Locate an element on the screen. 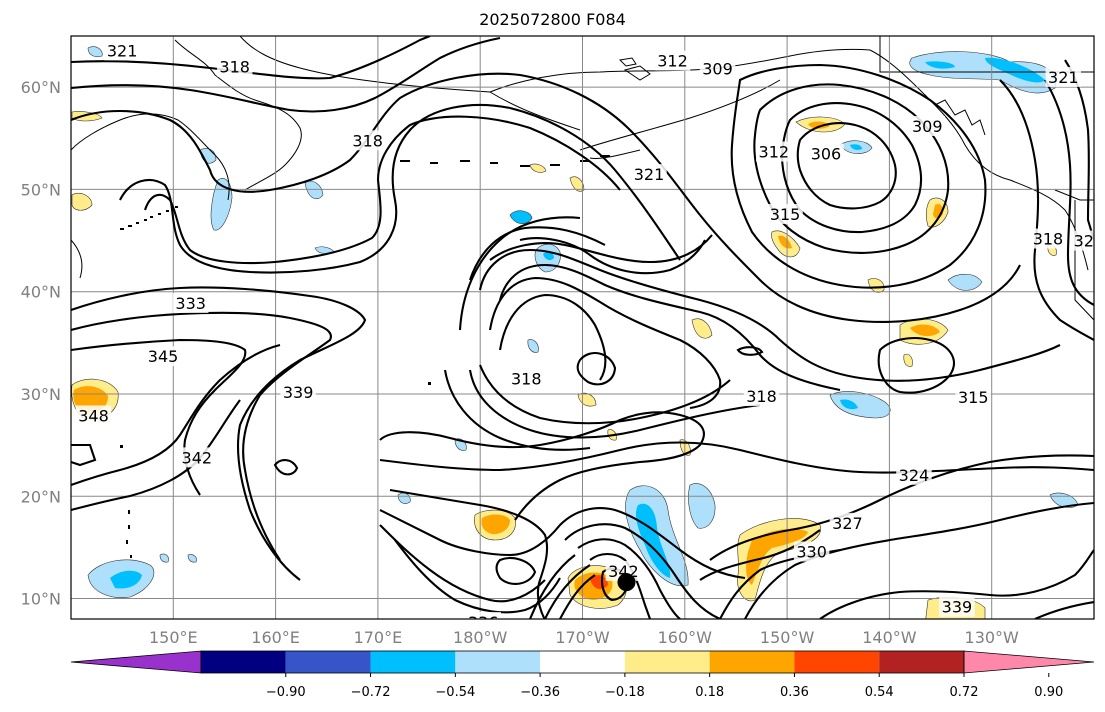 Image resolution: width=1105 pixels, height=712 pixels. lon-tick-label: 160°W is located at coordinates (685, 637).